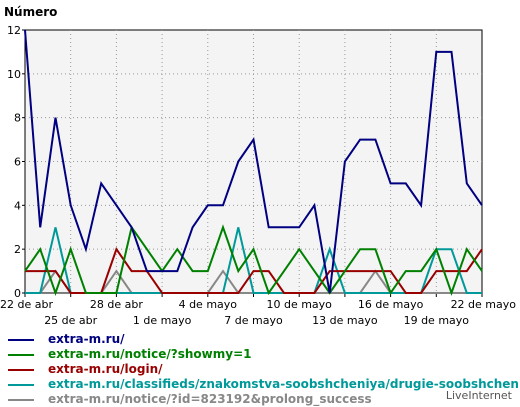  What do you see at coordinates (70, 320) in the screenshot?
I see `x-tick-label: 25 de abr` at bounding box center [70, 320].